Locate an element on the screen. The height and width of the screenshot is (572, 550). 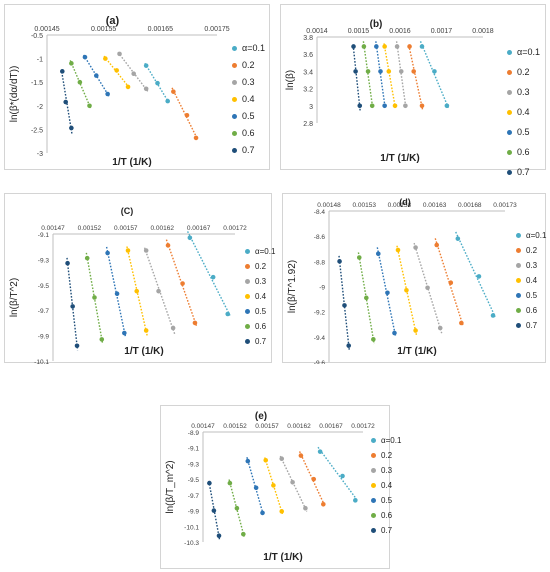
chart-d-title: (d) is located at coordinates (405, 202).